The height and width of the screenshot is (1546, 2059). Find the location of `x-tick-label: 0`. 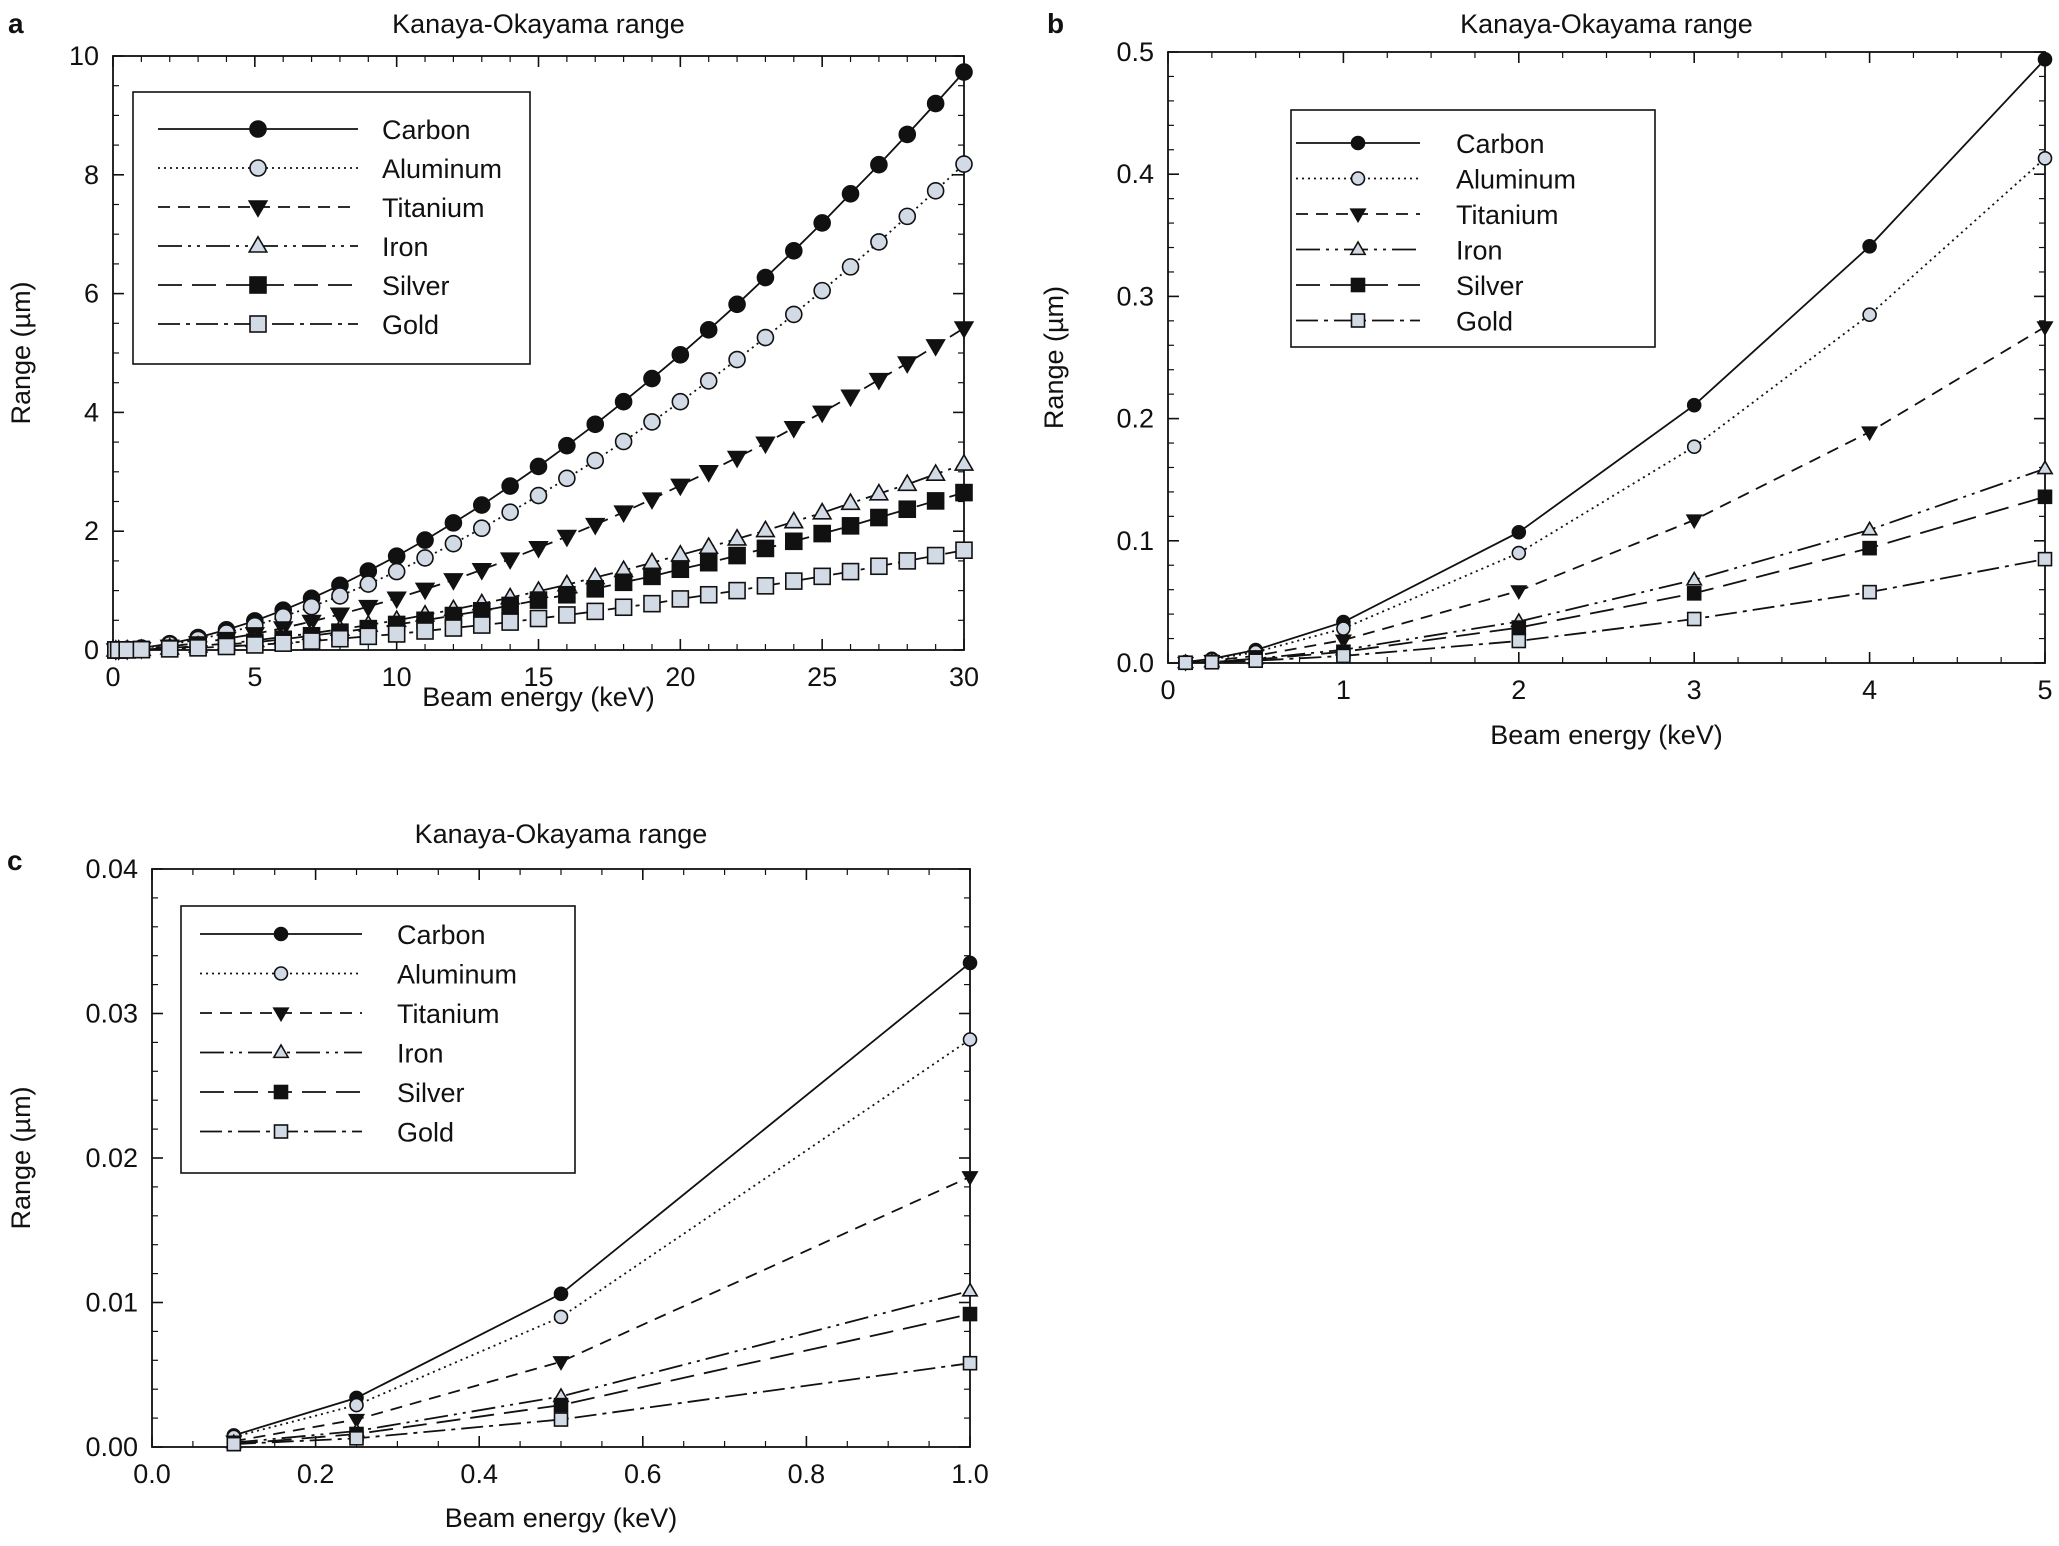

x-tick-label: 0 is located at coordinates (112, 677).